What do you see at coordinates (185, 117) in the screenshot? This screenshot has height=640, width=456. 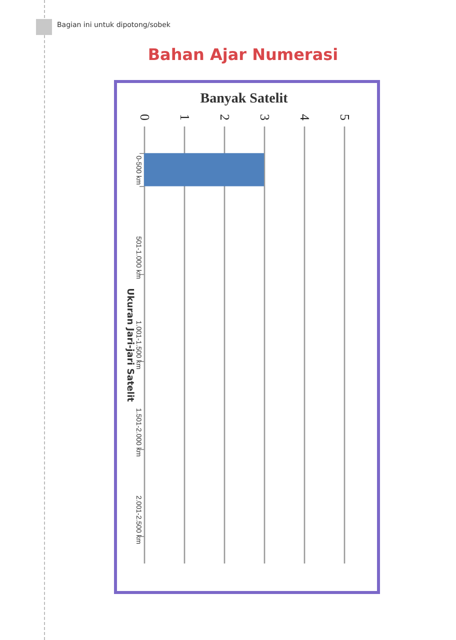 I see `x-tick-label: 1` at bounding box center [185, 117].